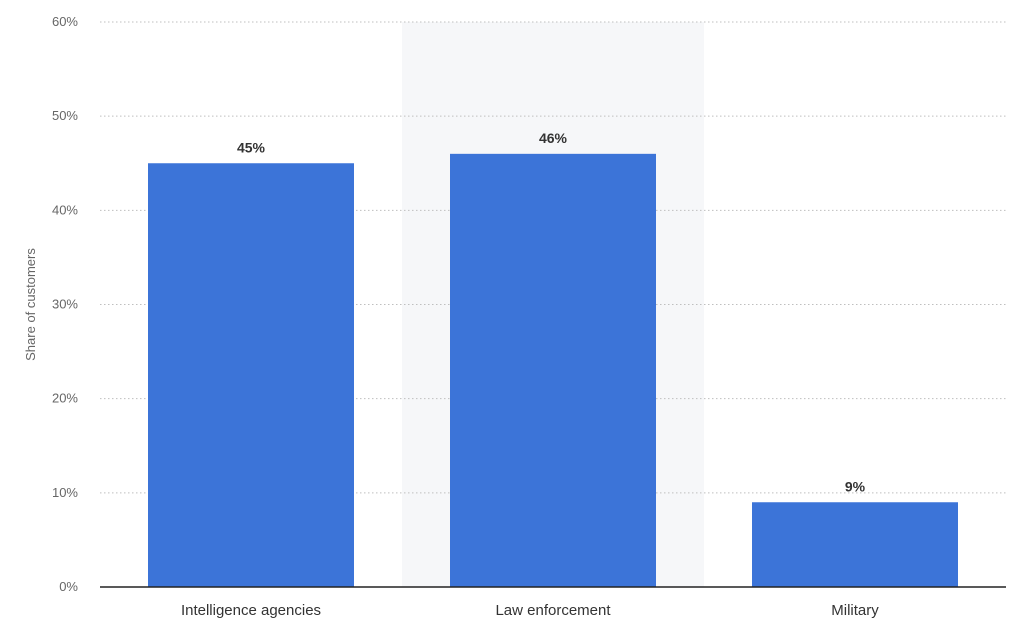  Describe the element at coordinates (553, 610) in the screenshot. I see `x-tick-label: Law enforcement` at that location.